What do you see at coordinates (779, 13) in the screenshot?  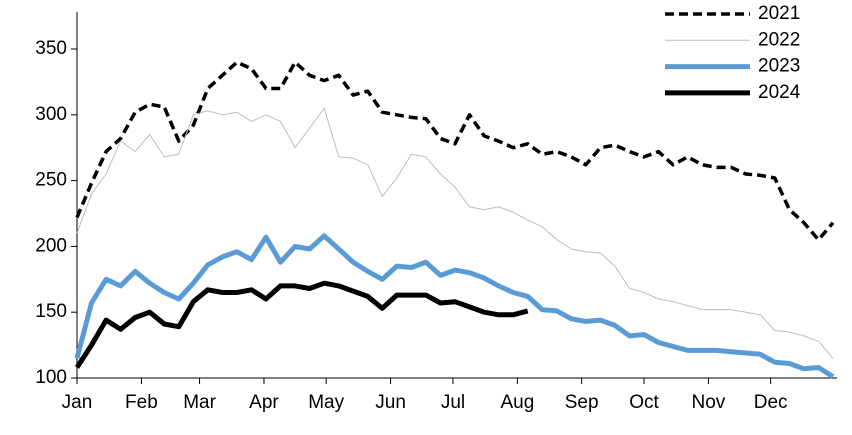 I see `legend-label: 2021` at bounding box center [779, 13].